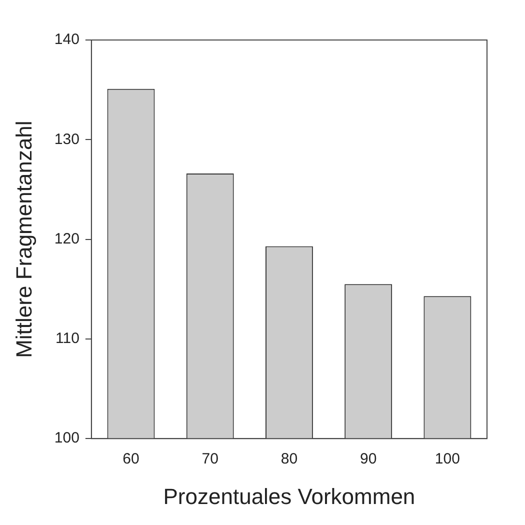 The width and height of the screenshot is (525, 525). Describe the element at coordinates (131, 459) in the screenshot. I see `x-tick-label: 60` at that location.